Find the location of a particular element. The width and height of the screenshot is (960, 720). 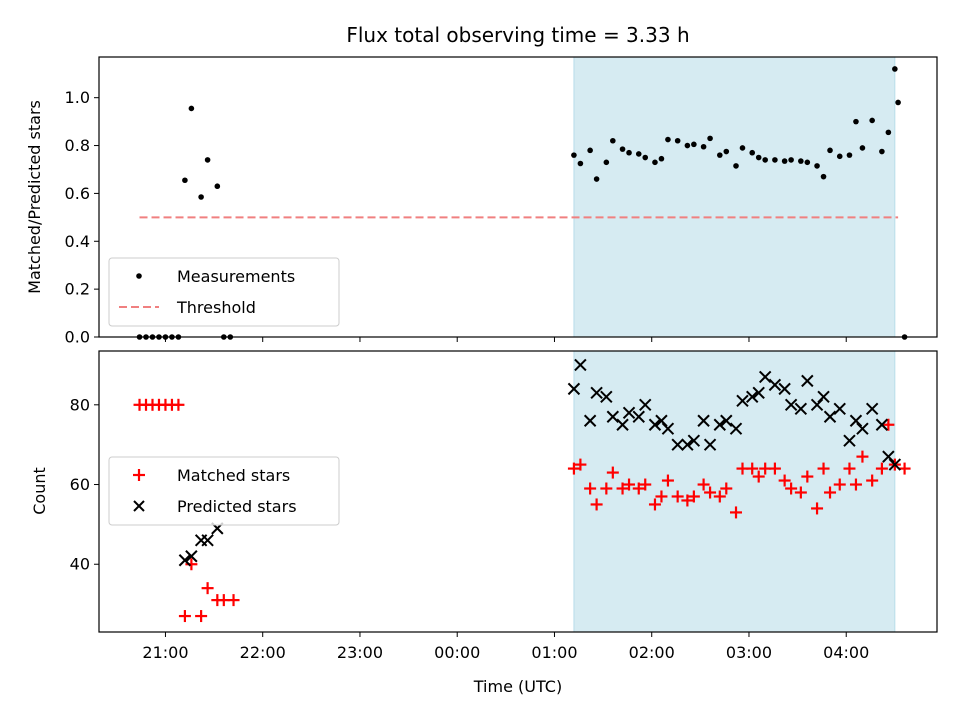

legend-matched-marker is located at coordinates (139, 475).